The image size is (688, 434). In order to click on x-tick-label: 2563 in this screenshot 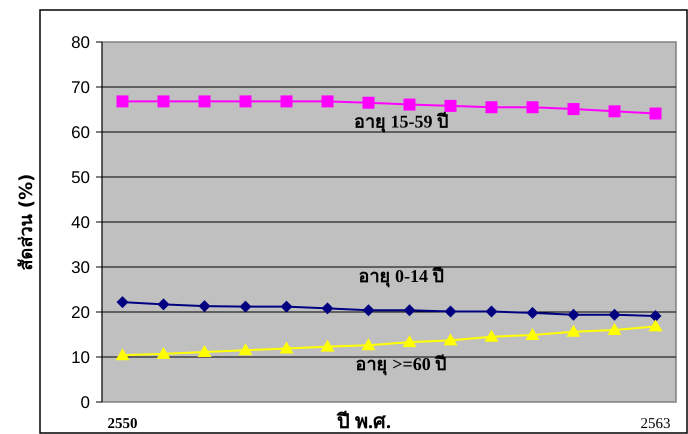, I will do `click(655, 424)`.